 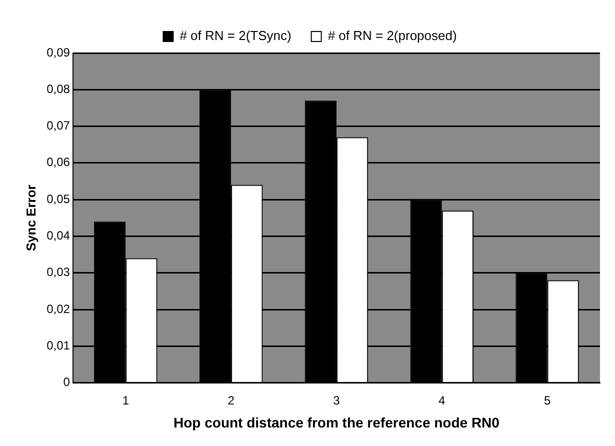 What do you see at coordinates (30, 218) in the screenshot?
I see `y-axis-title: Sync Error` at bounding box center [30, 218].